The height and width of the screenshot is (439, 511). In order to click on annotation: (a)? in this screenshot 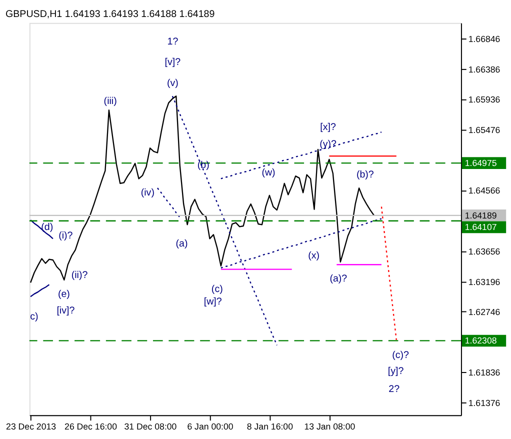, I will do `click(339, 279)`.